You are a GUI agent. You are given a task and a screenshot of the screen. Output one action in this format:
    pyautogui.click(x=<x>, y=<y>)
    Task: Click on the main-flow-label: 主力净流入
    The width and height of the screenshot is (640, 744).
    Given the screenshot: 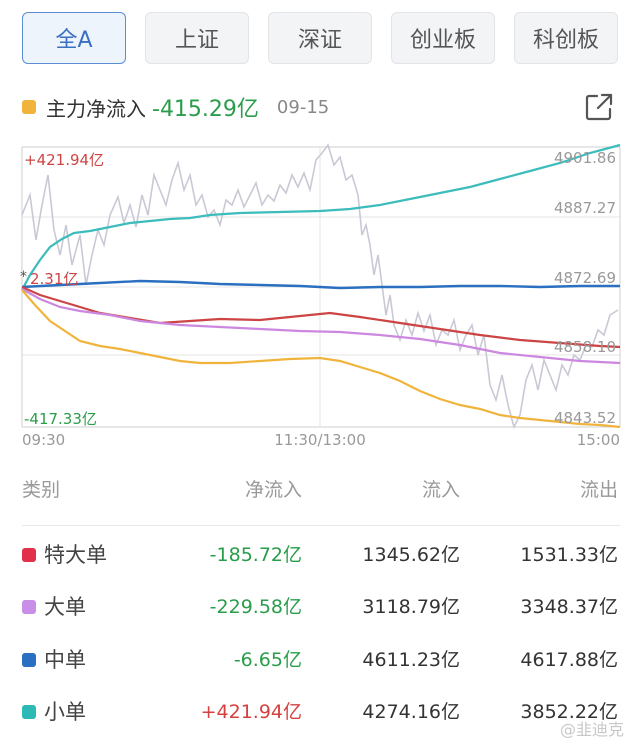 What is the action you would take?
    pyautogui.click(x=96, y=108)
    